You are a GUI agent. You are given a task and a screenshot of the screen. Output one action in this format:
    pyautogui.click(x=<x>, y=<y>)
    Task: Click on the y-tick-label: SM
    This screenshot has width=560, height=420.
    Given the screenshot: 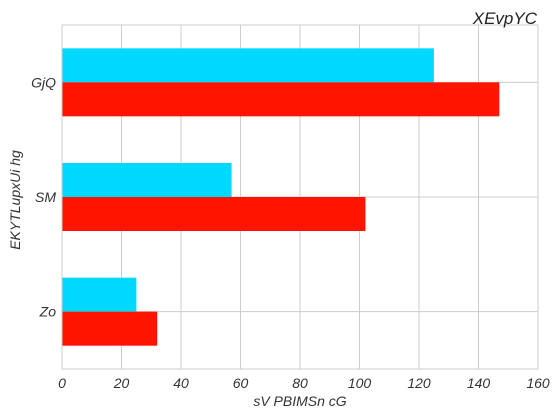 What is the action you would take?
    pyautogui.click(x=45, y=197)
    